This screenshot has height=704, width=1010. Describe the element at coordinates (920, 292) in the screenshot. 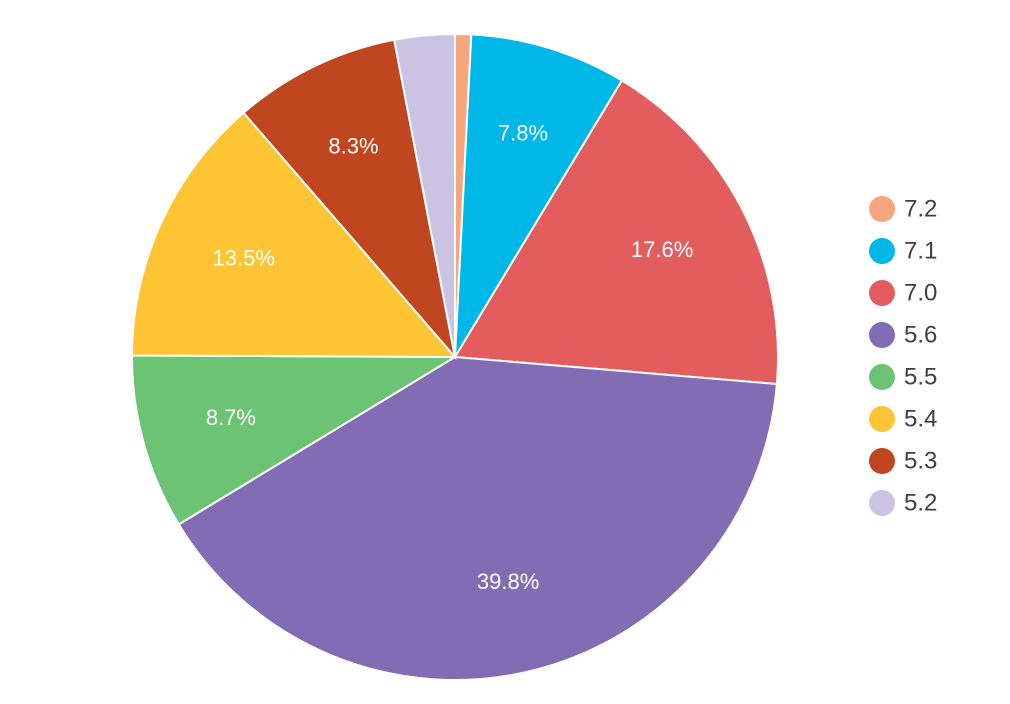

I see `legend-label: 7.0` at that location.